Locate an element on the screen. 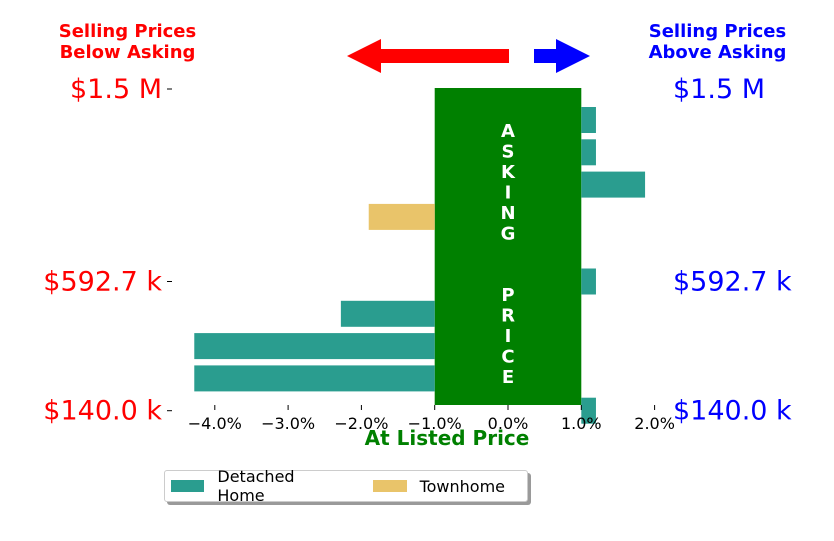 The image size is (834, 541). y-tick-label-right: $1.5 M is located at coordinates (719, 89).